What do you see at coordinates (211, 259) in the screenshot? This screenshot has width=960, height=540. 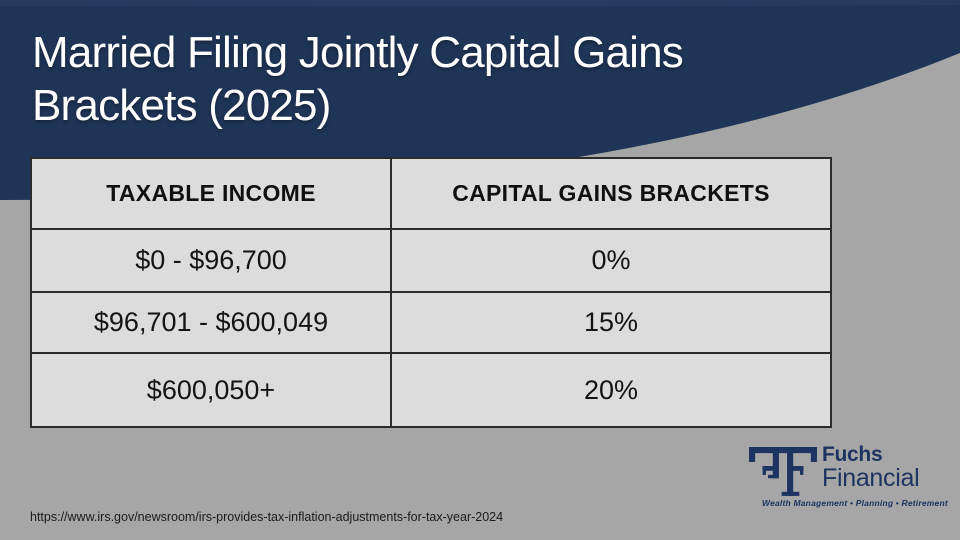 I see `table-cell-income-row1: $0 - $96,700` at bounding box center [211, 259].